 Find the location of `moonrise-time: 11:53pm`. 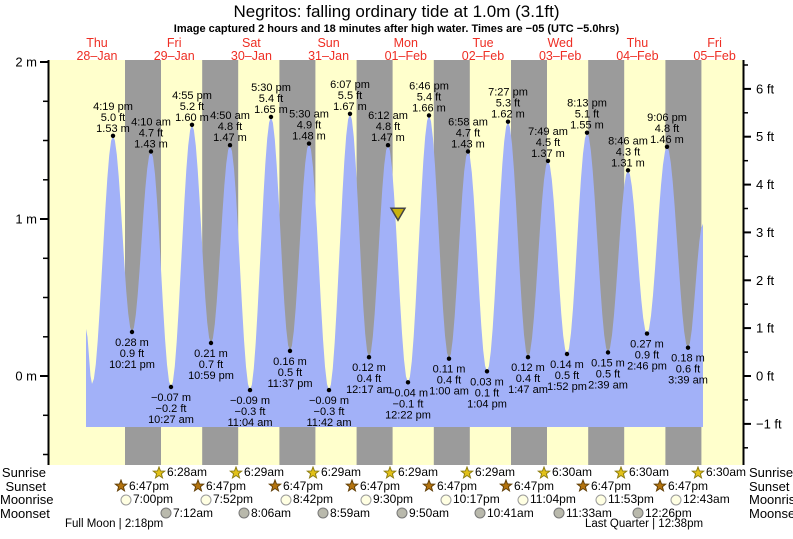

moonrise-time: 11:53pm is located at coordinates (631, 499).